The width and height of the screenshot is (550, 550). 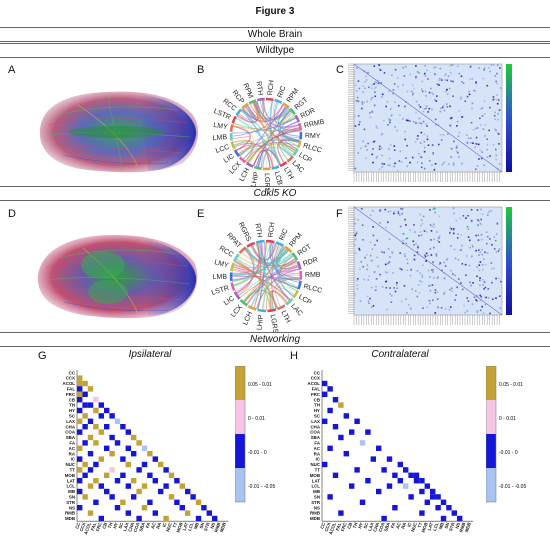 I want to click on row-label: MOB, so click(x=315, y=475).